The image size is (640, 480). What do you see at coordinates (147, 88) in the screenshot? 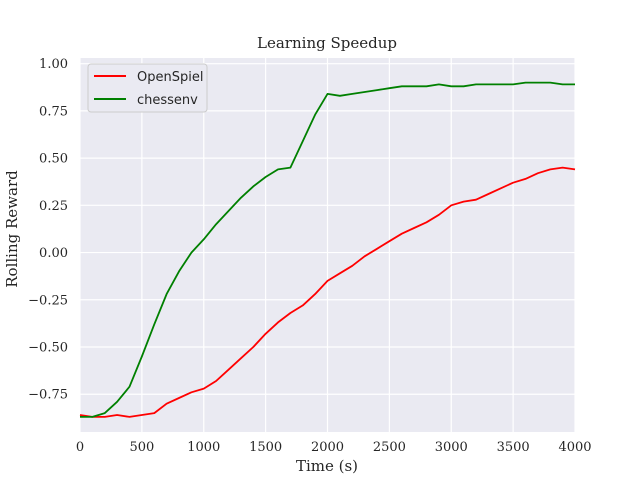
I see `legend: OpenSpiel chessenv` at bounding box center [147, 88].